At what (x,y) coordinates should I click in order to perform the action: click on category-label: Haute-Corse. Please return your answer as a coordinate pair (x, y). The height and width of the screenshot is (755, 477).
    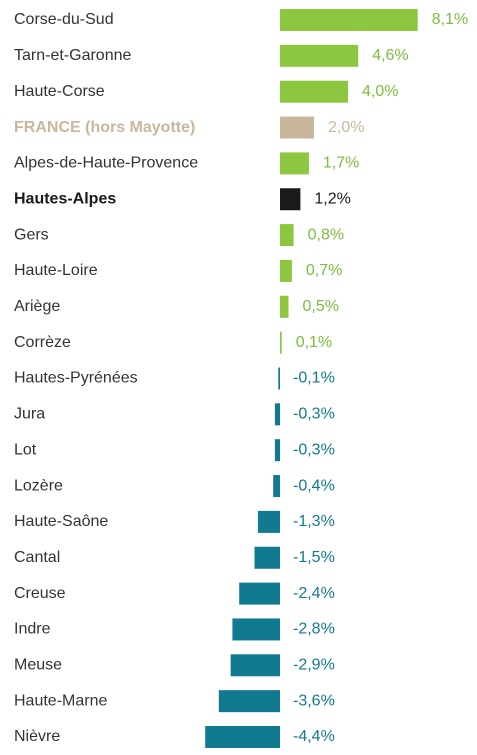
    Looking at the image, I should click on (59, 91).